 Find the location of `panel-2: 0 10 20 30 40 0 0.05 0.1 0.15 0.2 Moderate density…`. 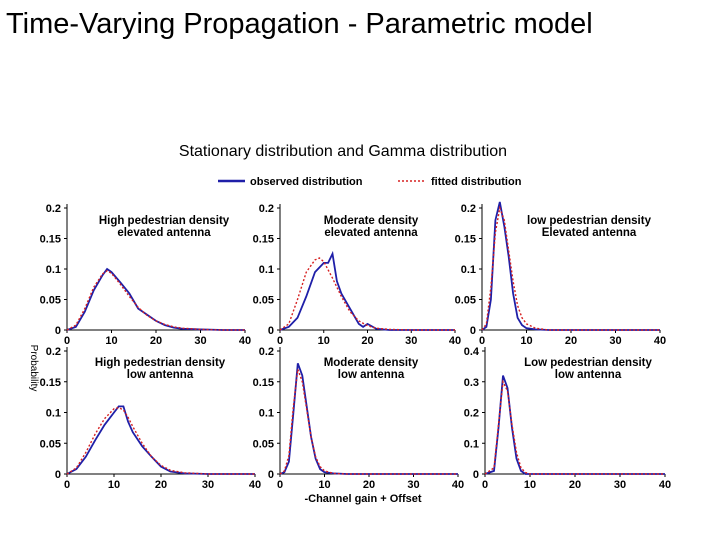

panel-2: 0 10 20 30 40 0 0.05 0.1 0.15 0.2 Moderate density… is located at coordinates (357, 275).